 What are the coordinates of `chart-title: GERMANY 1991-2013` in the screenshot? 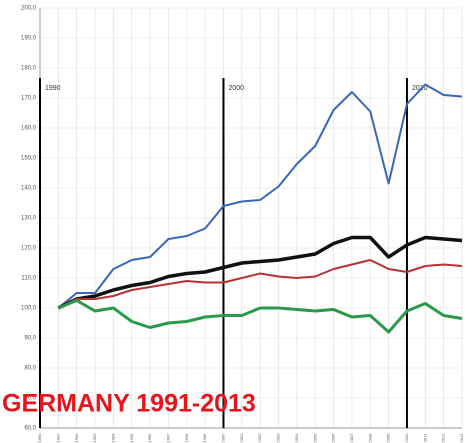 It's located at (129, 404).